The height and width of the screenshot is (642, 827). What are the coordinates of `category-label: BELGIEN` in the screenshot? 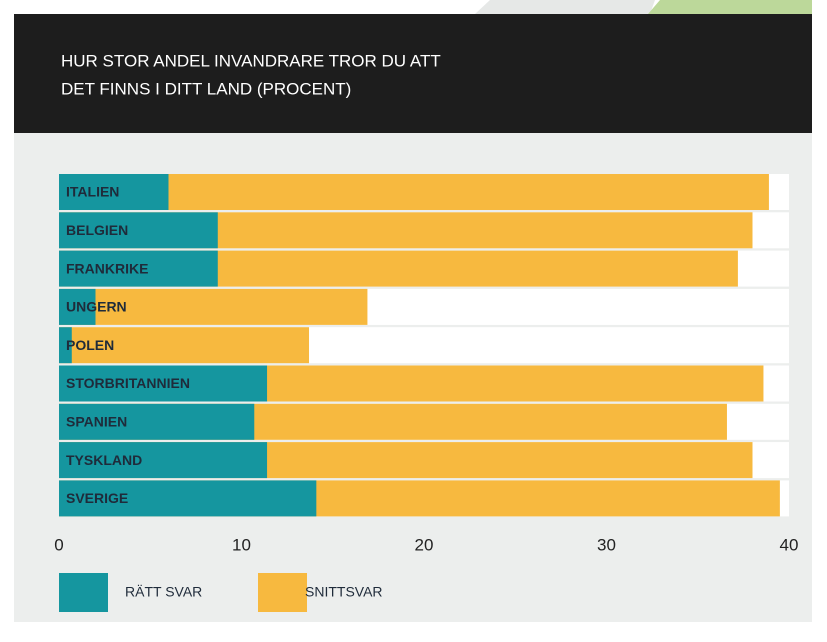 It's located at (97, 230).